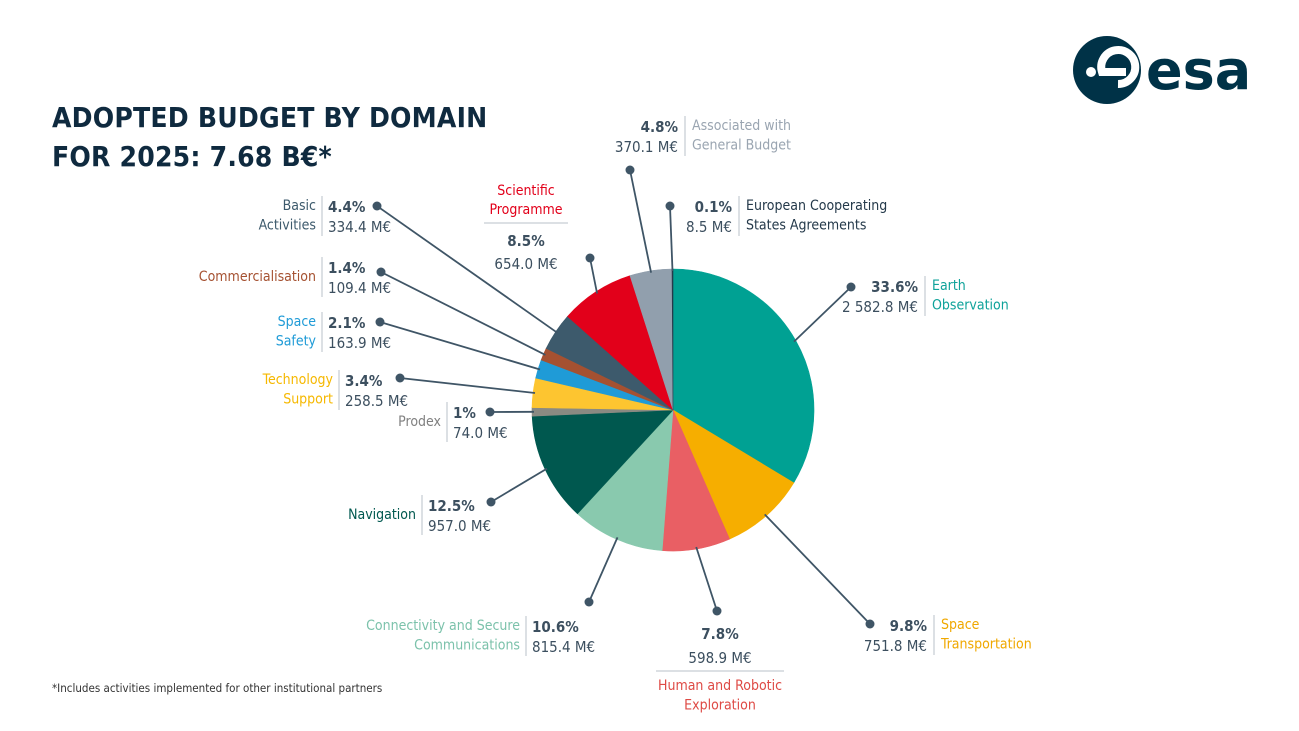  I want to click on category-label: Associated with, so click(741, 126).